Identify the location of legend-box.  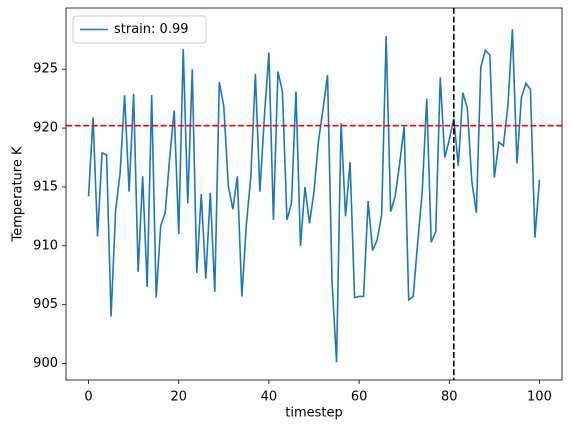
(139, 29).